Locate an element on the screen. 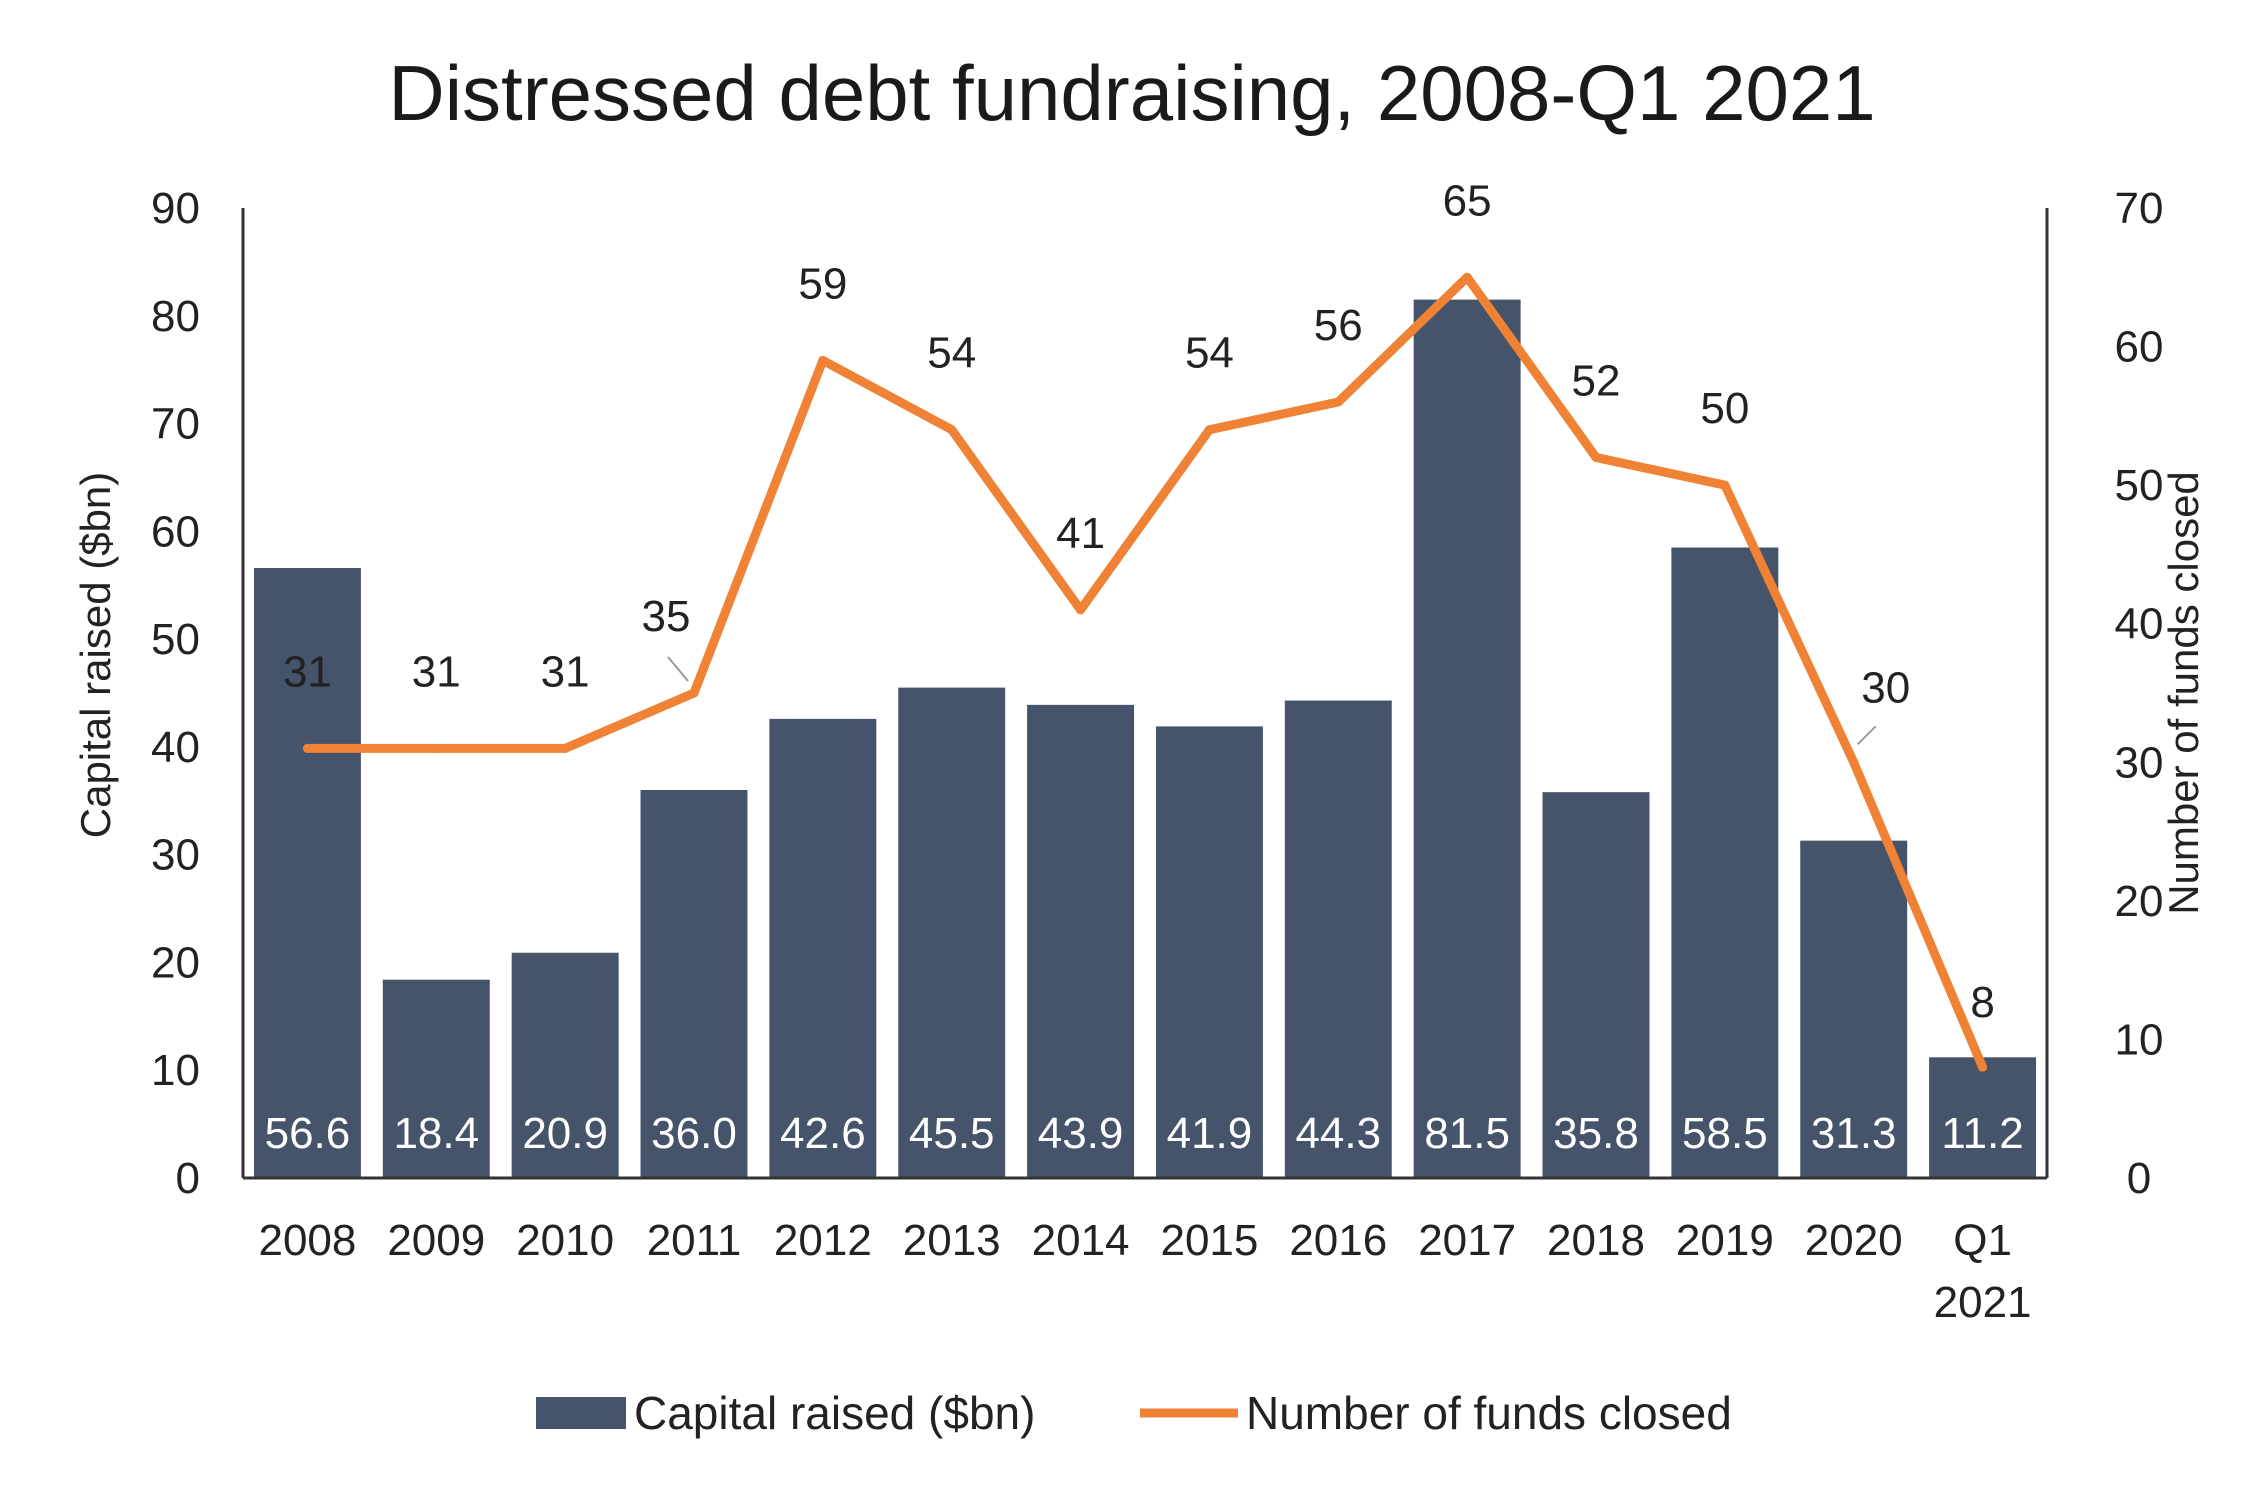 The image size is (2264, 1485). x-tick-label: 2015 is located at coordinates (1209, 1240).